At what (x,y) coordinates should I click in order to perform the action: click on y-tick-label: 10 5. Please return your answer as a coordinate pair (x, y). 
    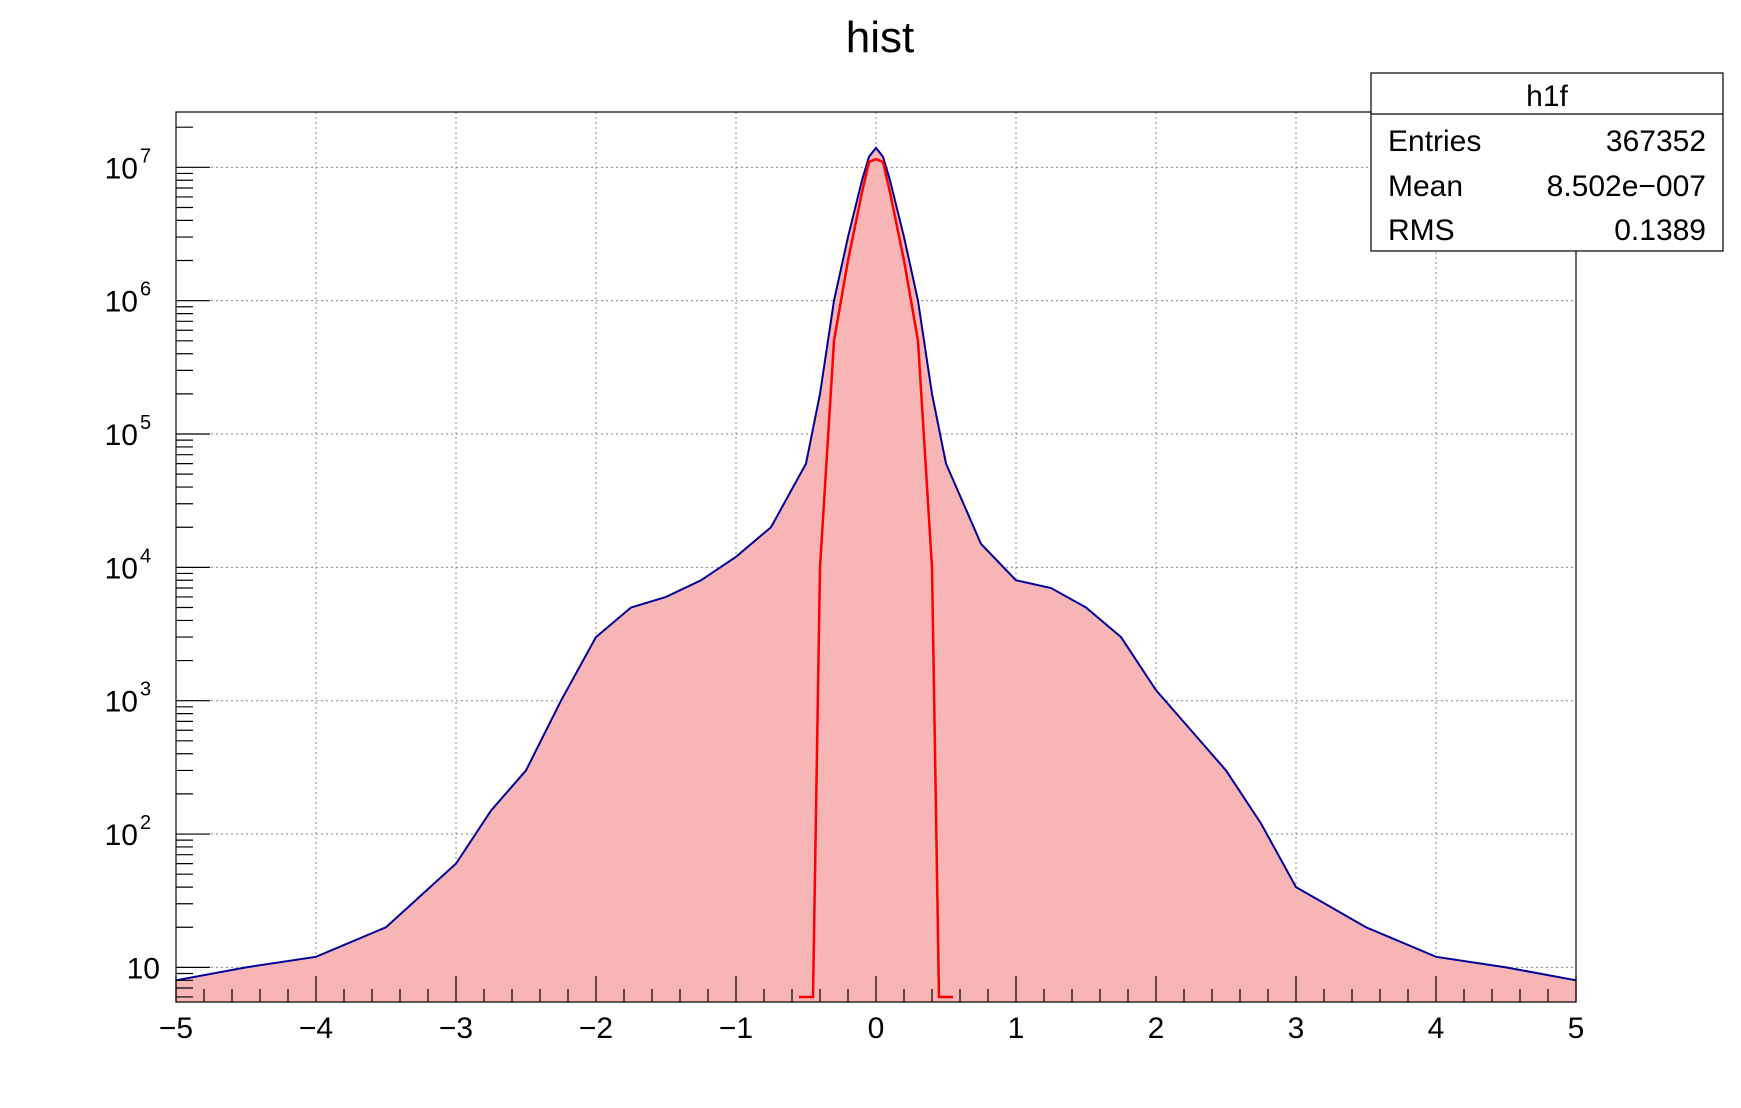
    Looking at the image, I should click on (128, 432).